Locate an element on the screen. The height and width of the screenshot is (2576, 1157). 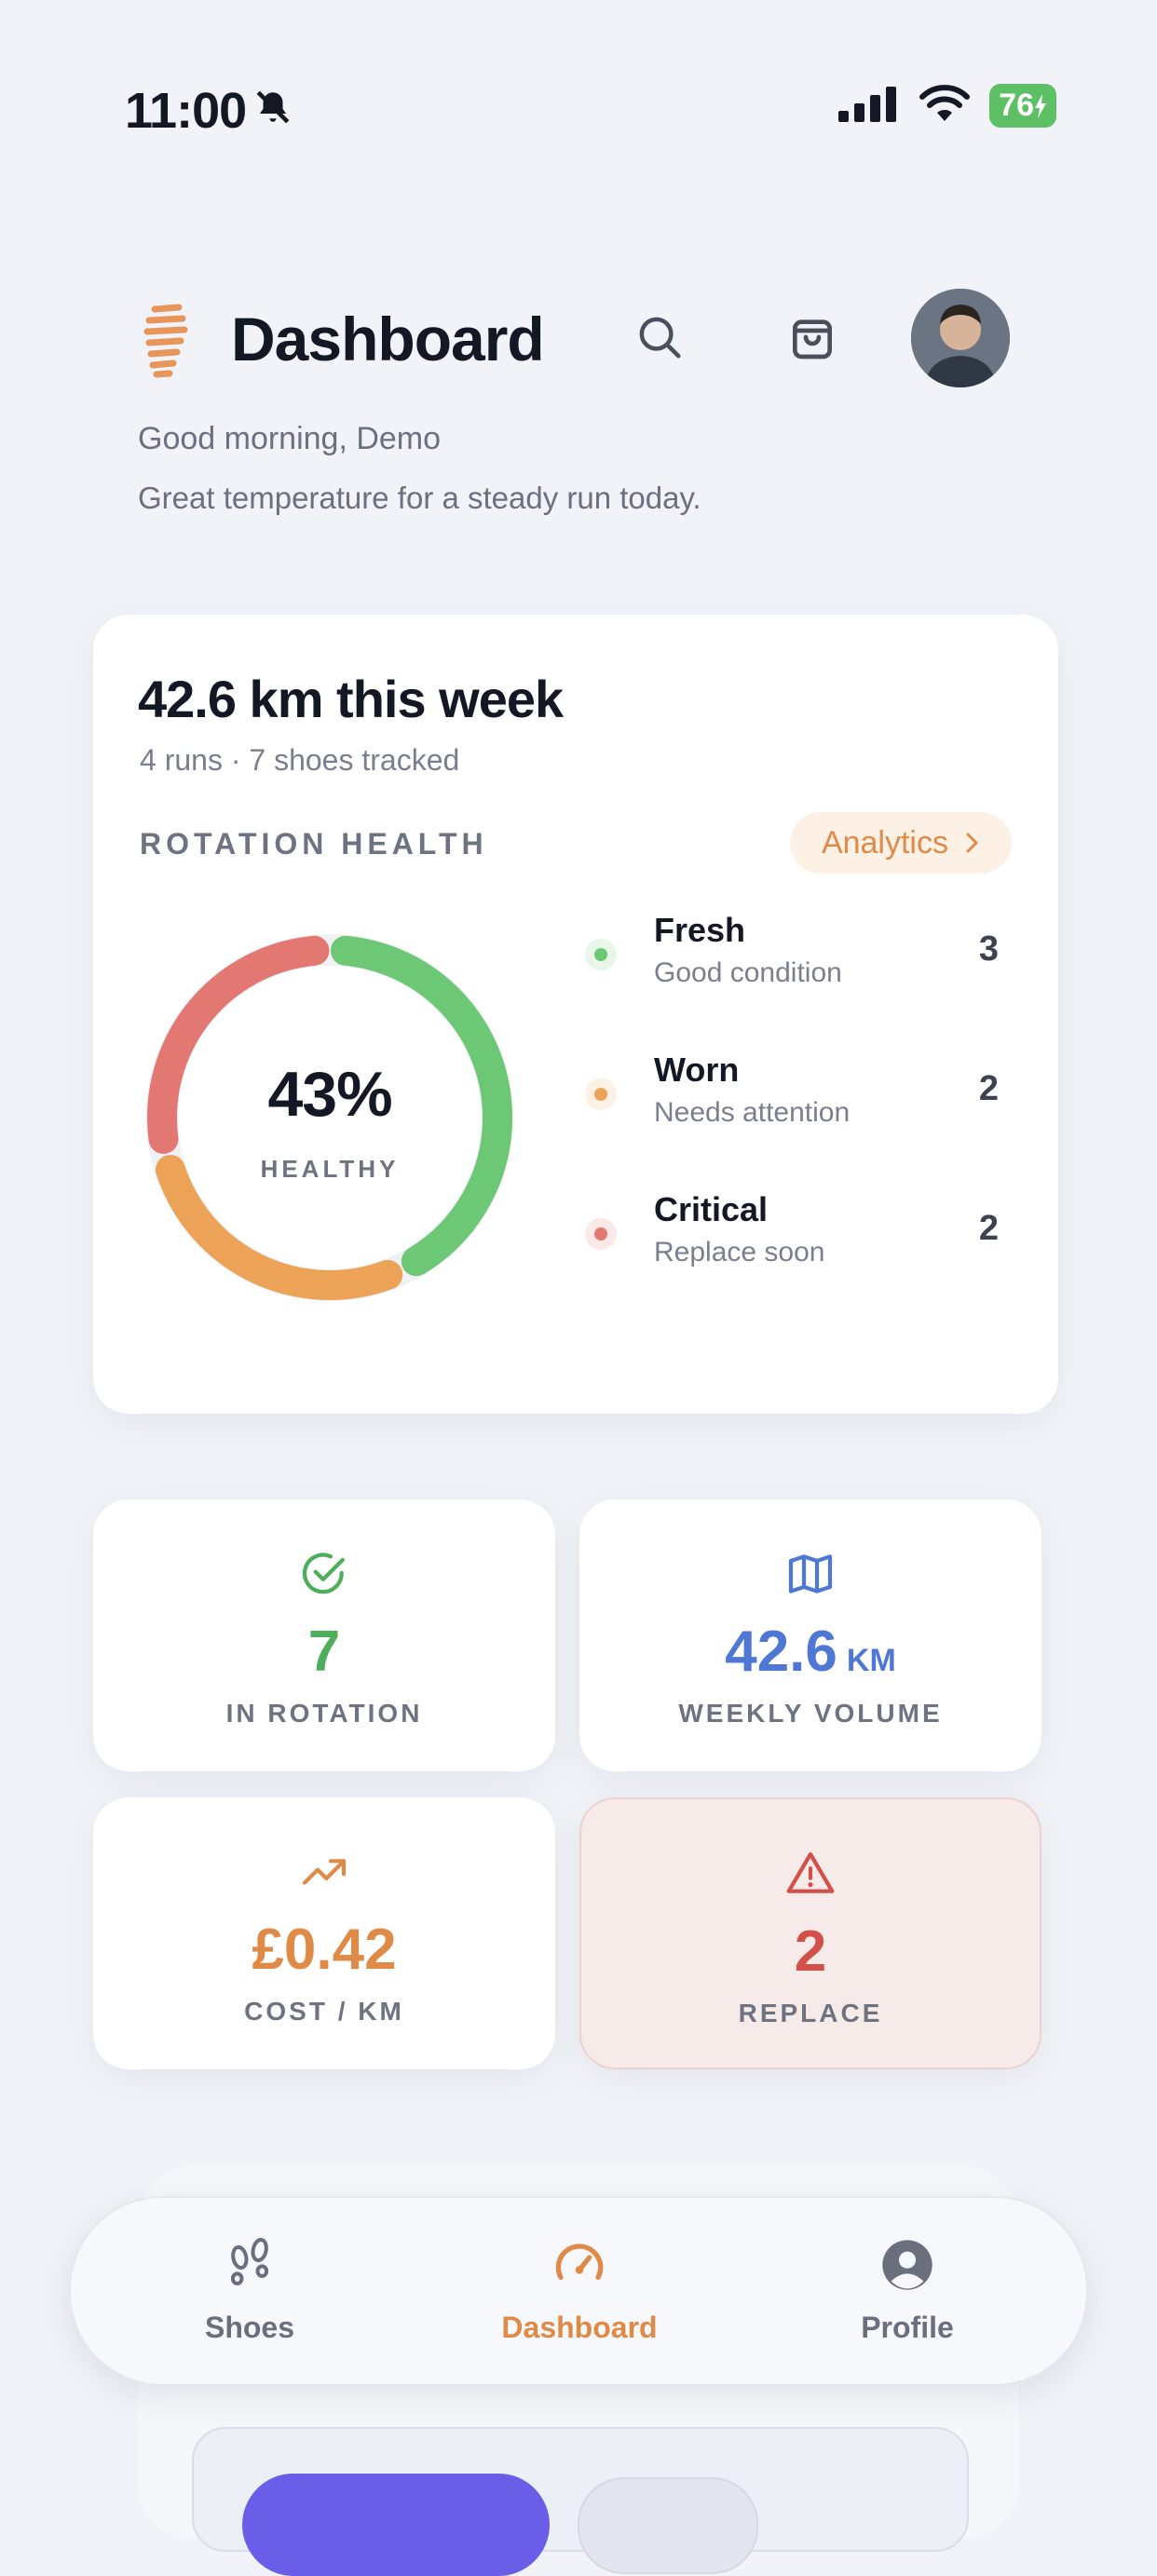
greeting-text: Good morning, Demo is located at coordinates (290, 438).